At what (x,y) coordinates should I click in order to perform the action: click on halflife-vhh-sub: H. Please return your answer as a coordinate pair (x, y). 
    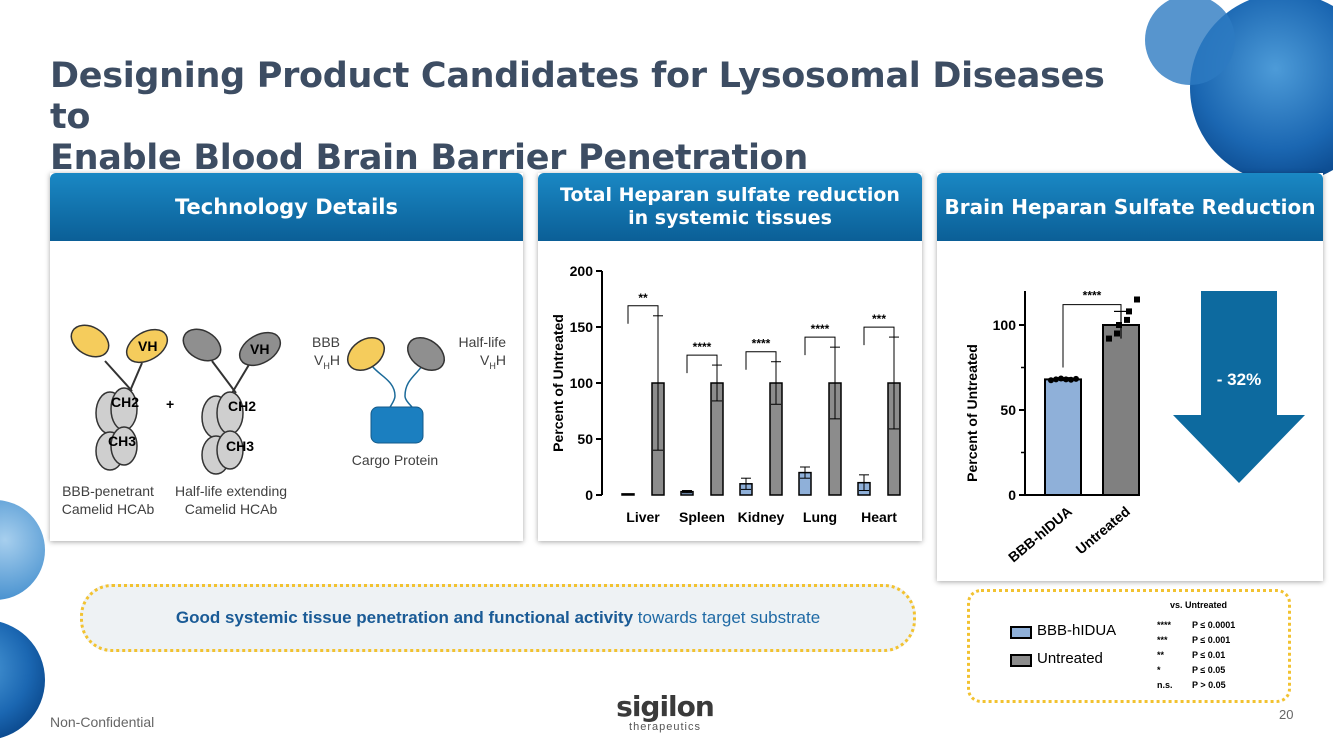
    Looking at the image, I should click on (492, 365).